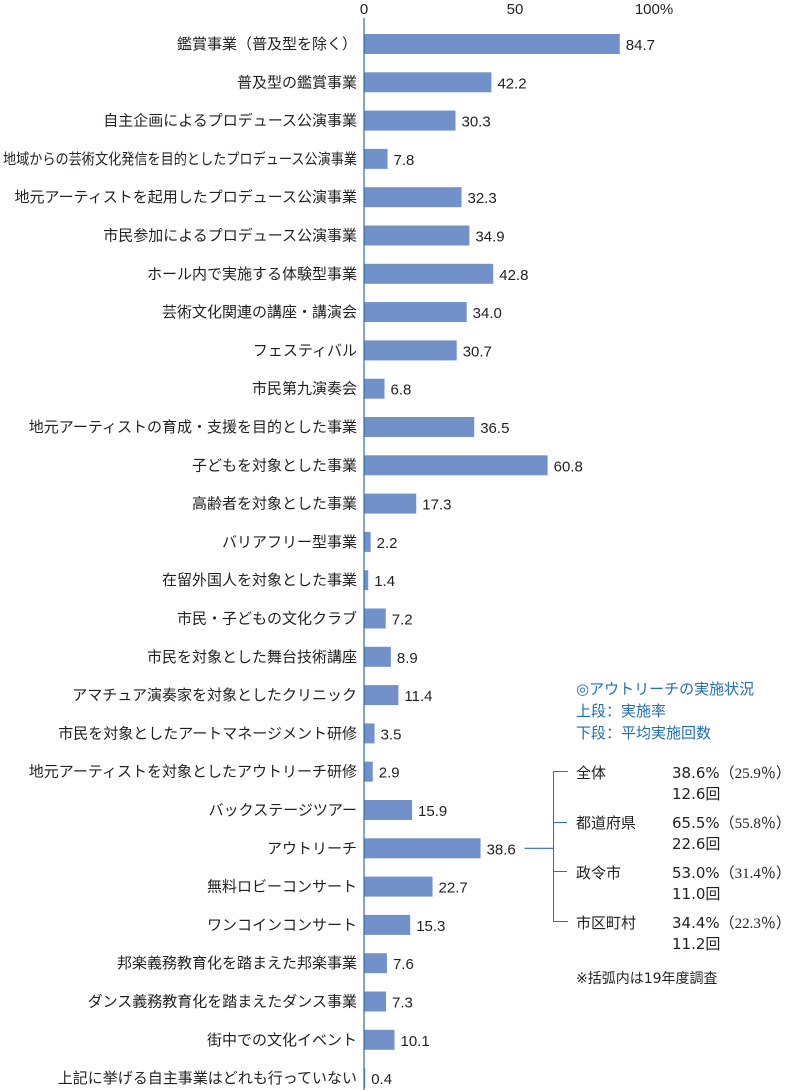 The image size is (800, 1090). What do you see at coordinates (403, 964) in the screenshot?
I see `value-label: 7.6` at bounding box center [403, 964].